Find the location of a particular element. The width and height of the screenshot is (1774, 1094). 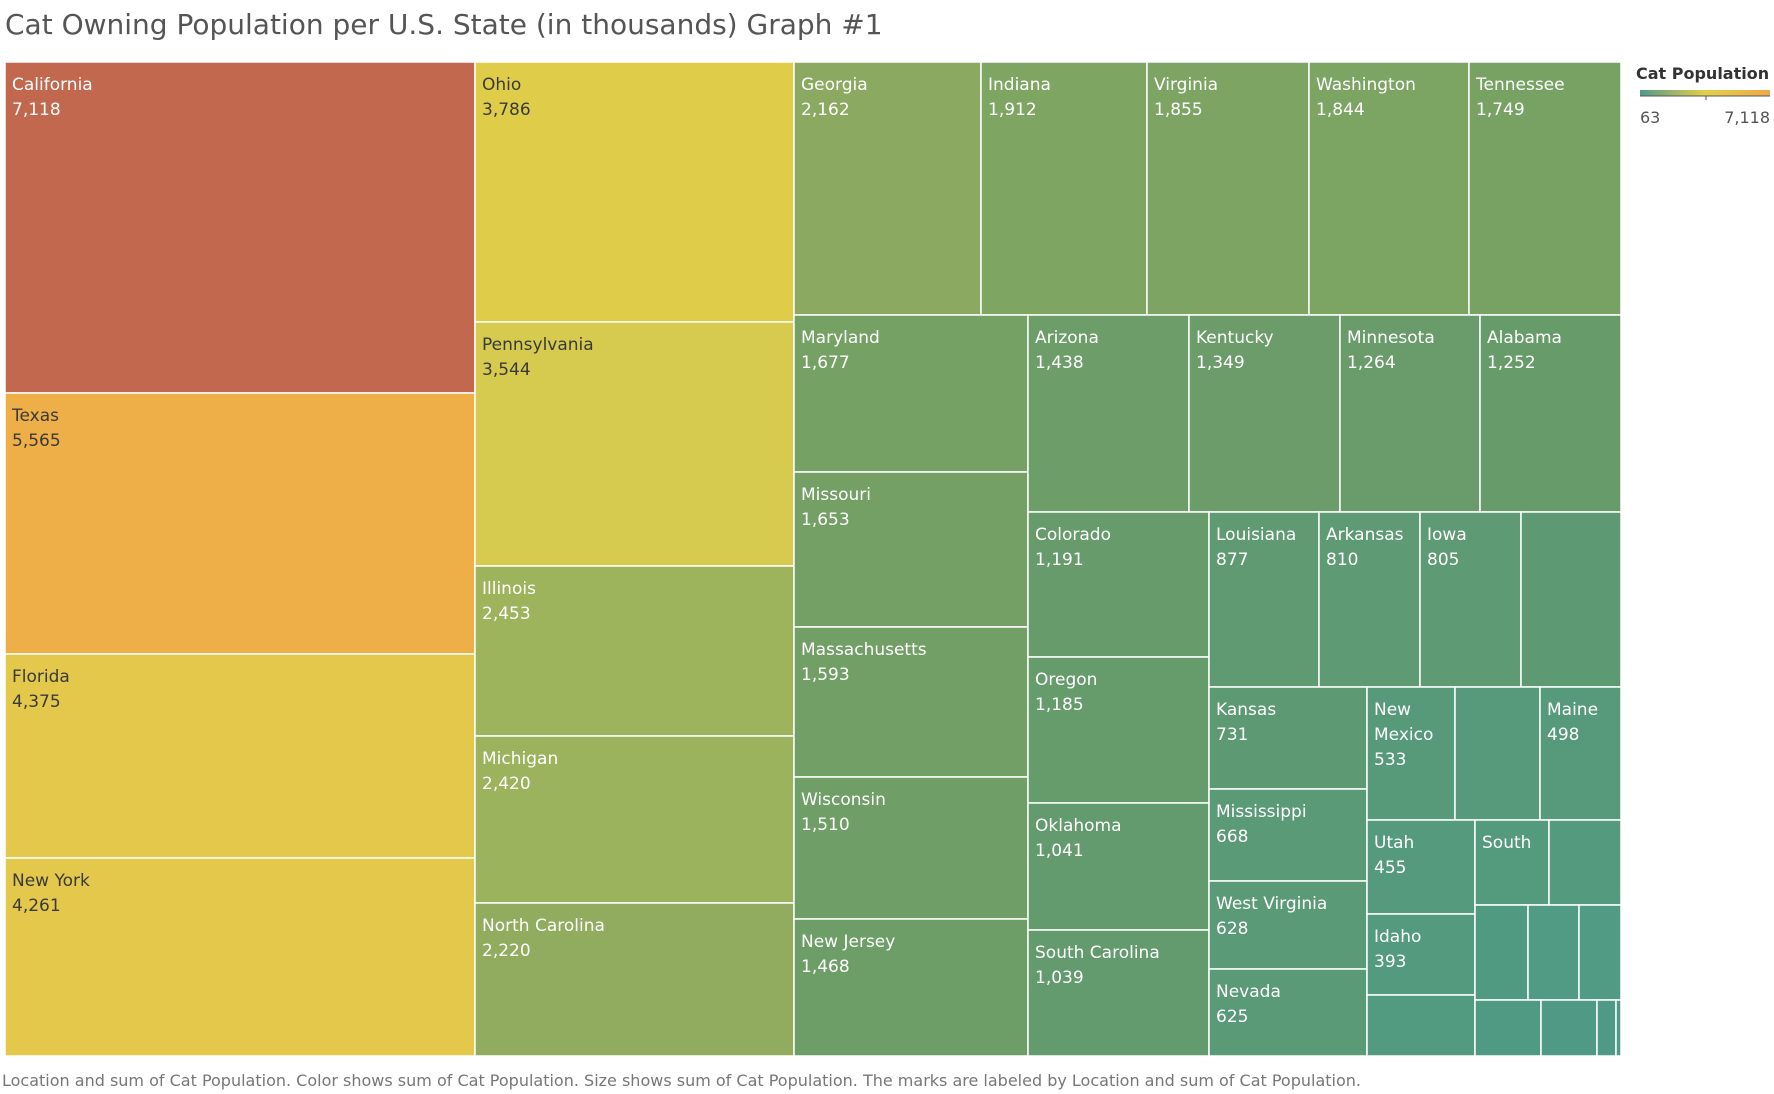

treemap-cell-north-carolina: North Carolina 2,220 is located at coordinates (634, 979).